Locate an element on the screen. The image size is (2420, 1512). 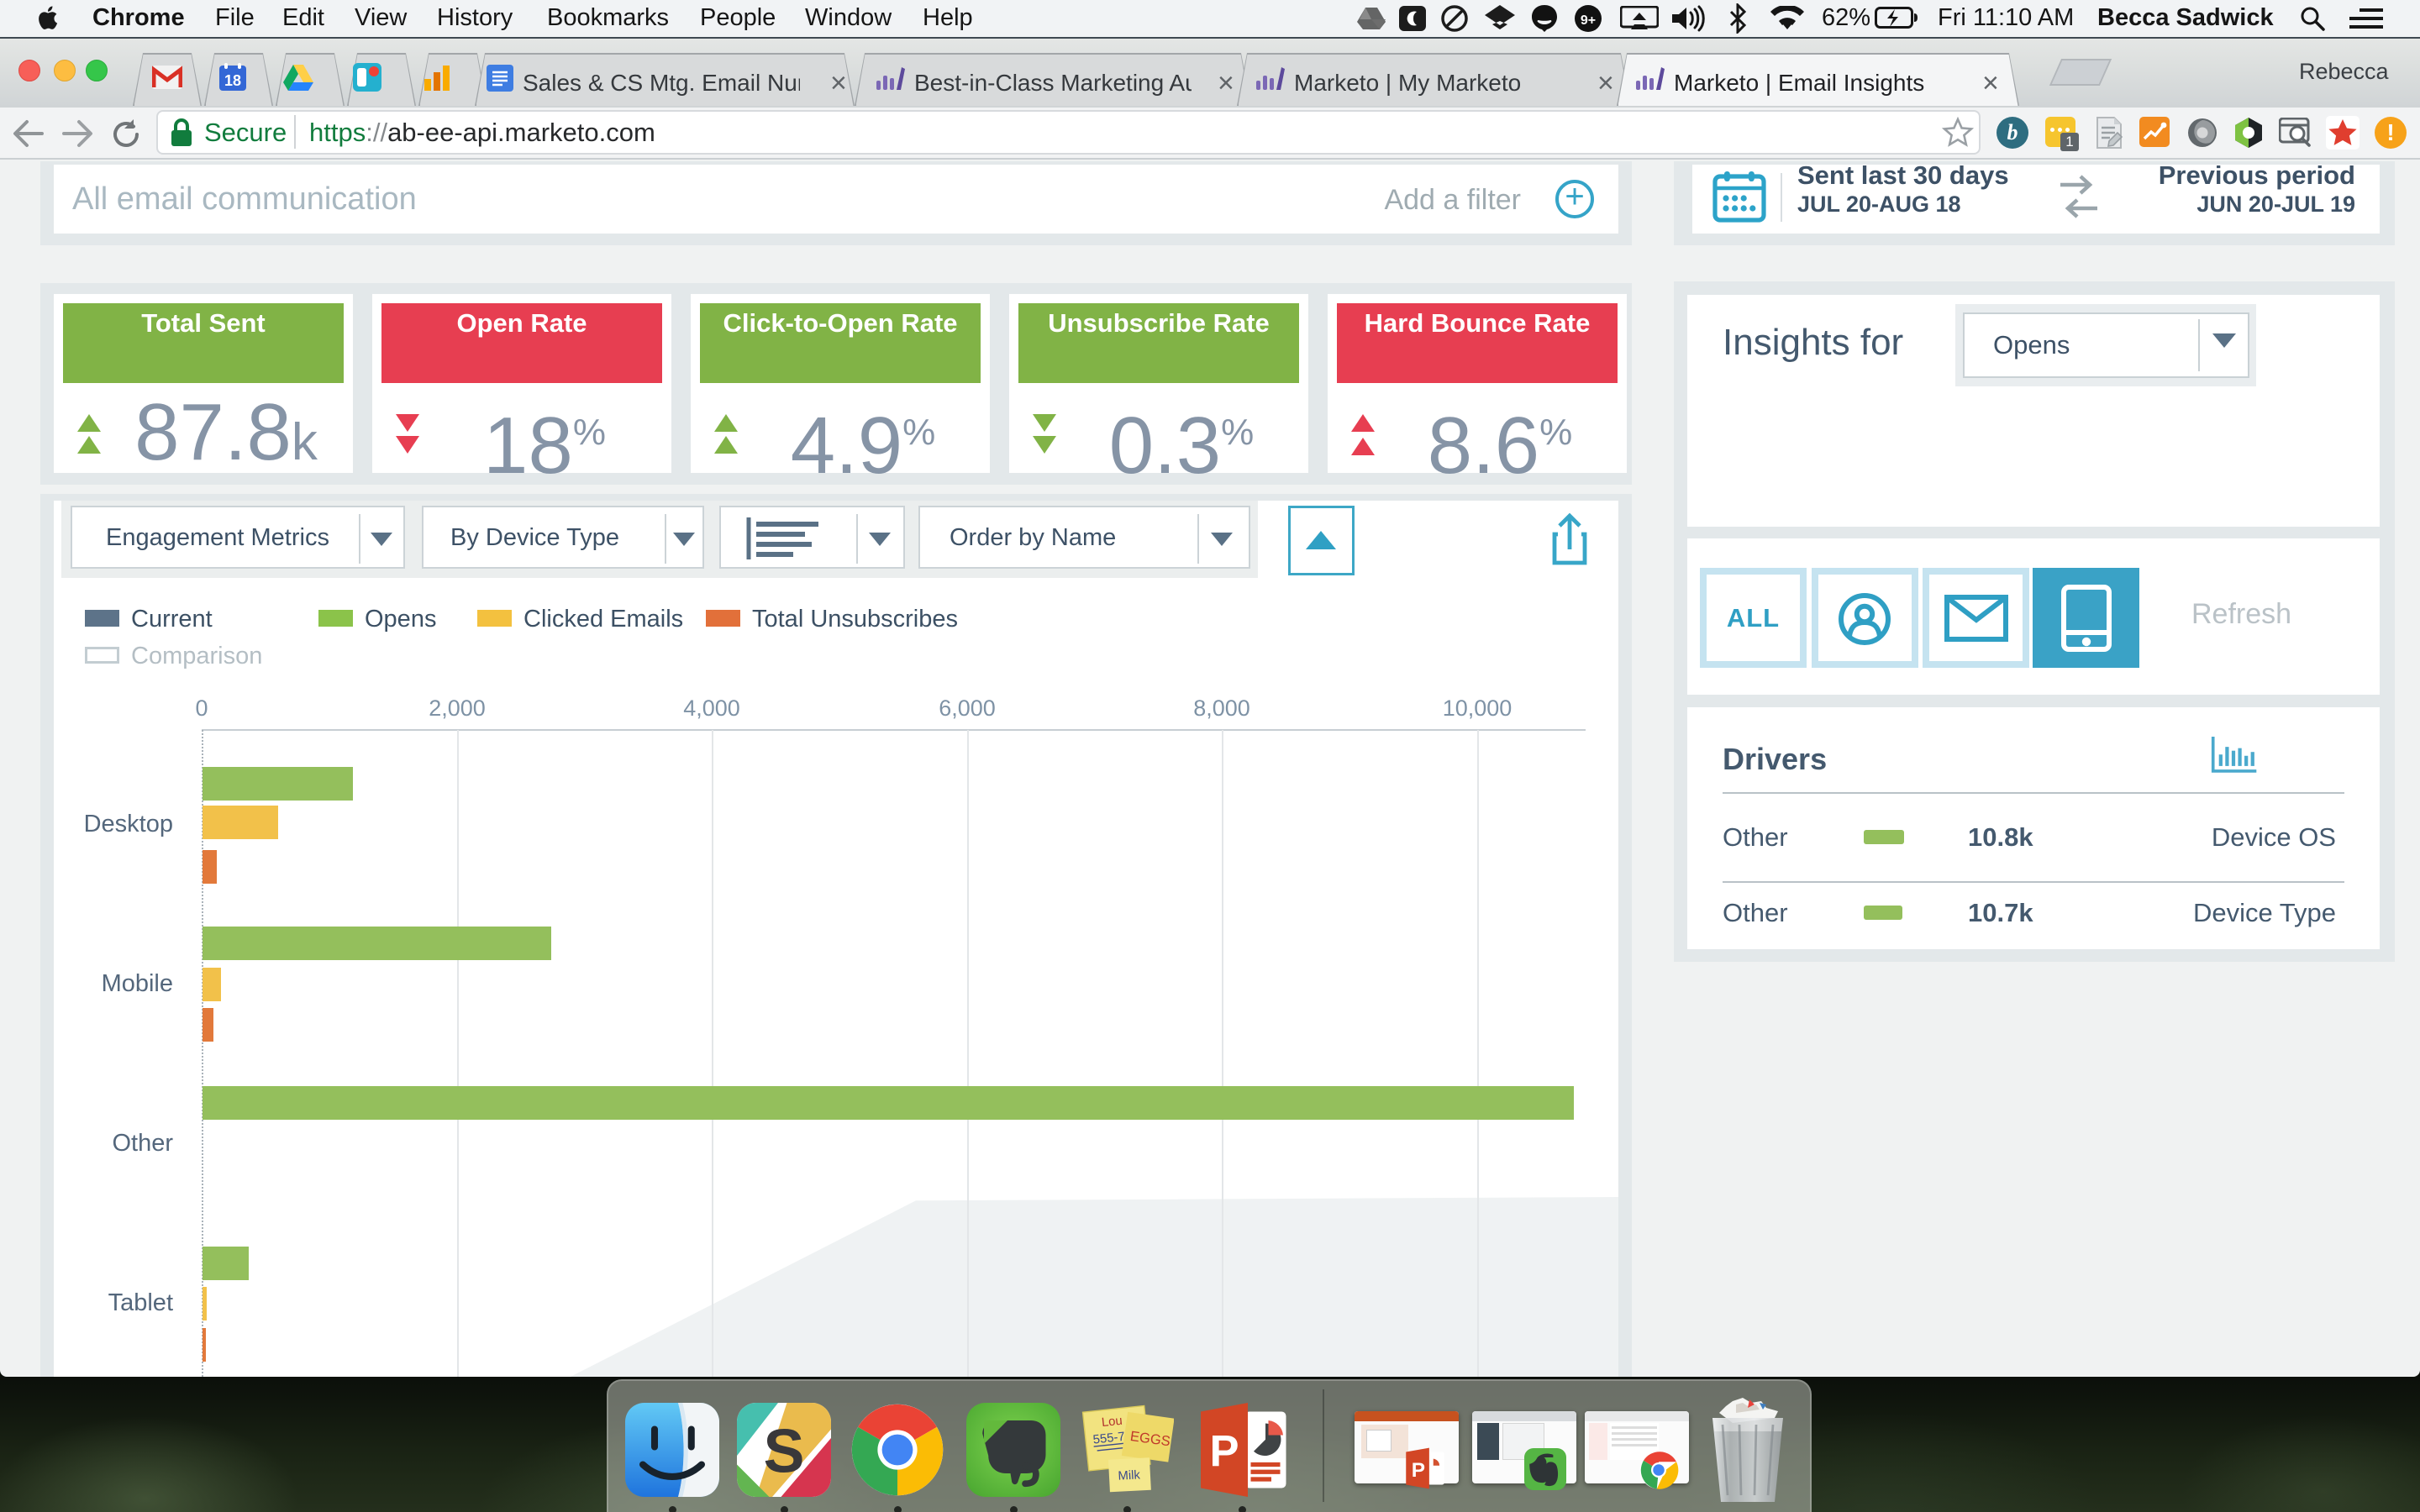
svg-text: 9+ is located at coordinates (1589, 20).